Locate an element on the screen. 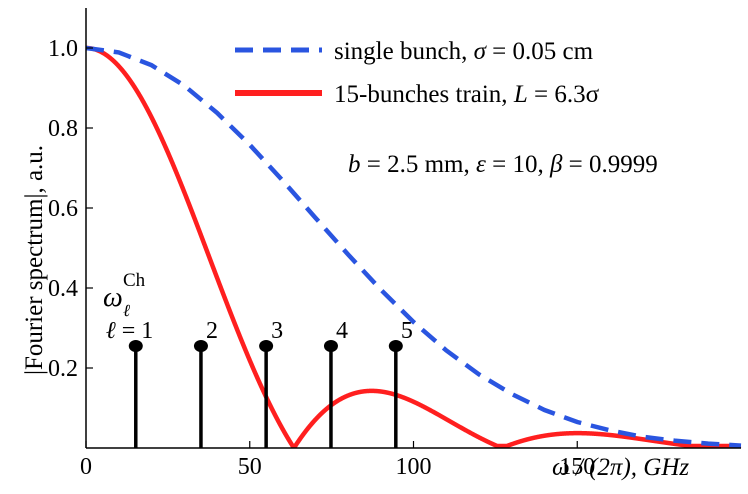 Image resolution: width=748 pixels, height=494 pixels. y-tick-label: 0.8 is located at coordinates (63, 129).